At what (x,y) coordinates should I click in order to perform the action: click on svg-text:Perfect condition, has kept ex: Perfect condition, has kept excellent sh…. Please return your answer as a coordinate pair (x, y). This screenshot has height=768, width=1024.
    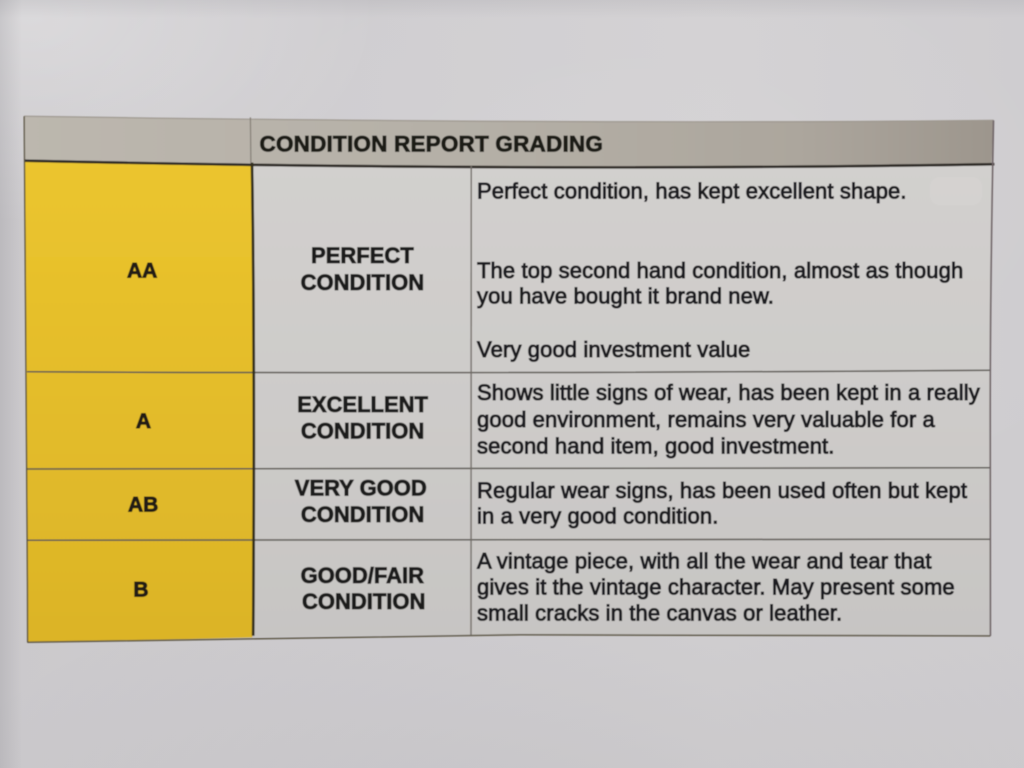
    Looking at the image, I should click on (692, 190).